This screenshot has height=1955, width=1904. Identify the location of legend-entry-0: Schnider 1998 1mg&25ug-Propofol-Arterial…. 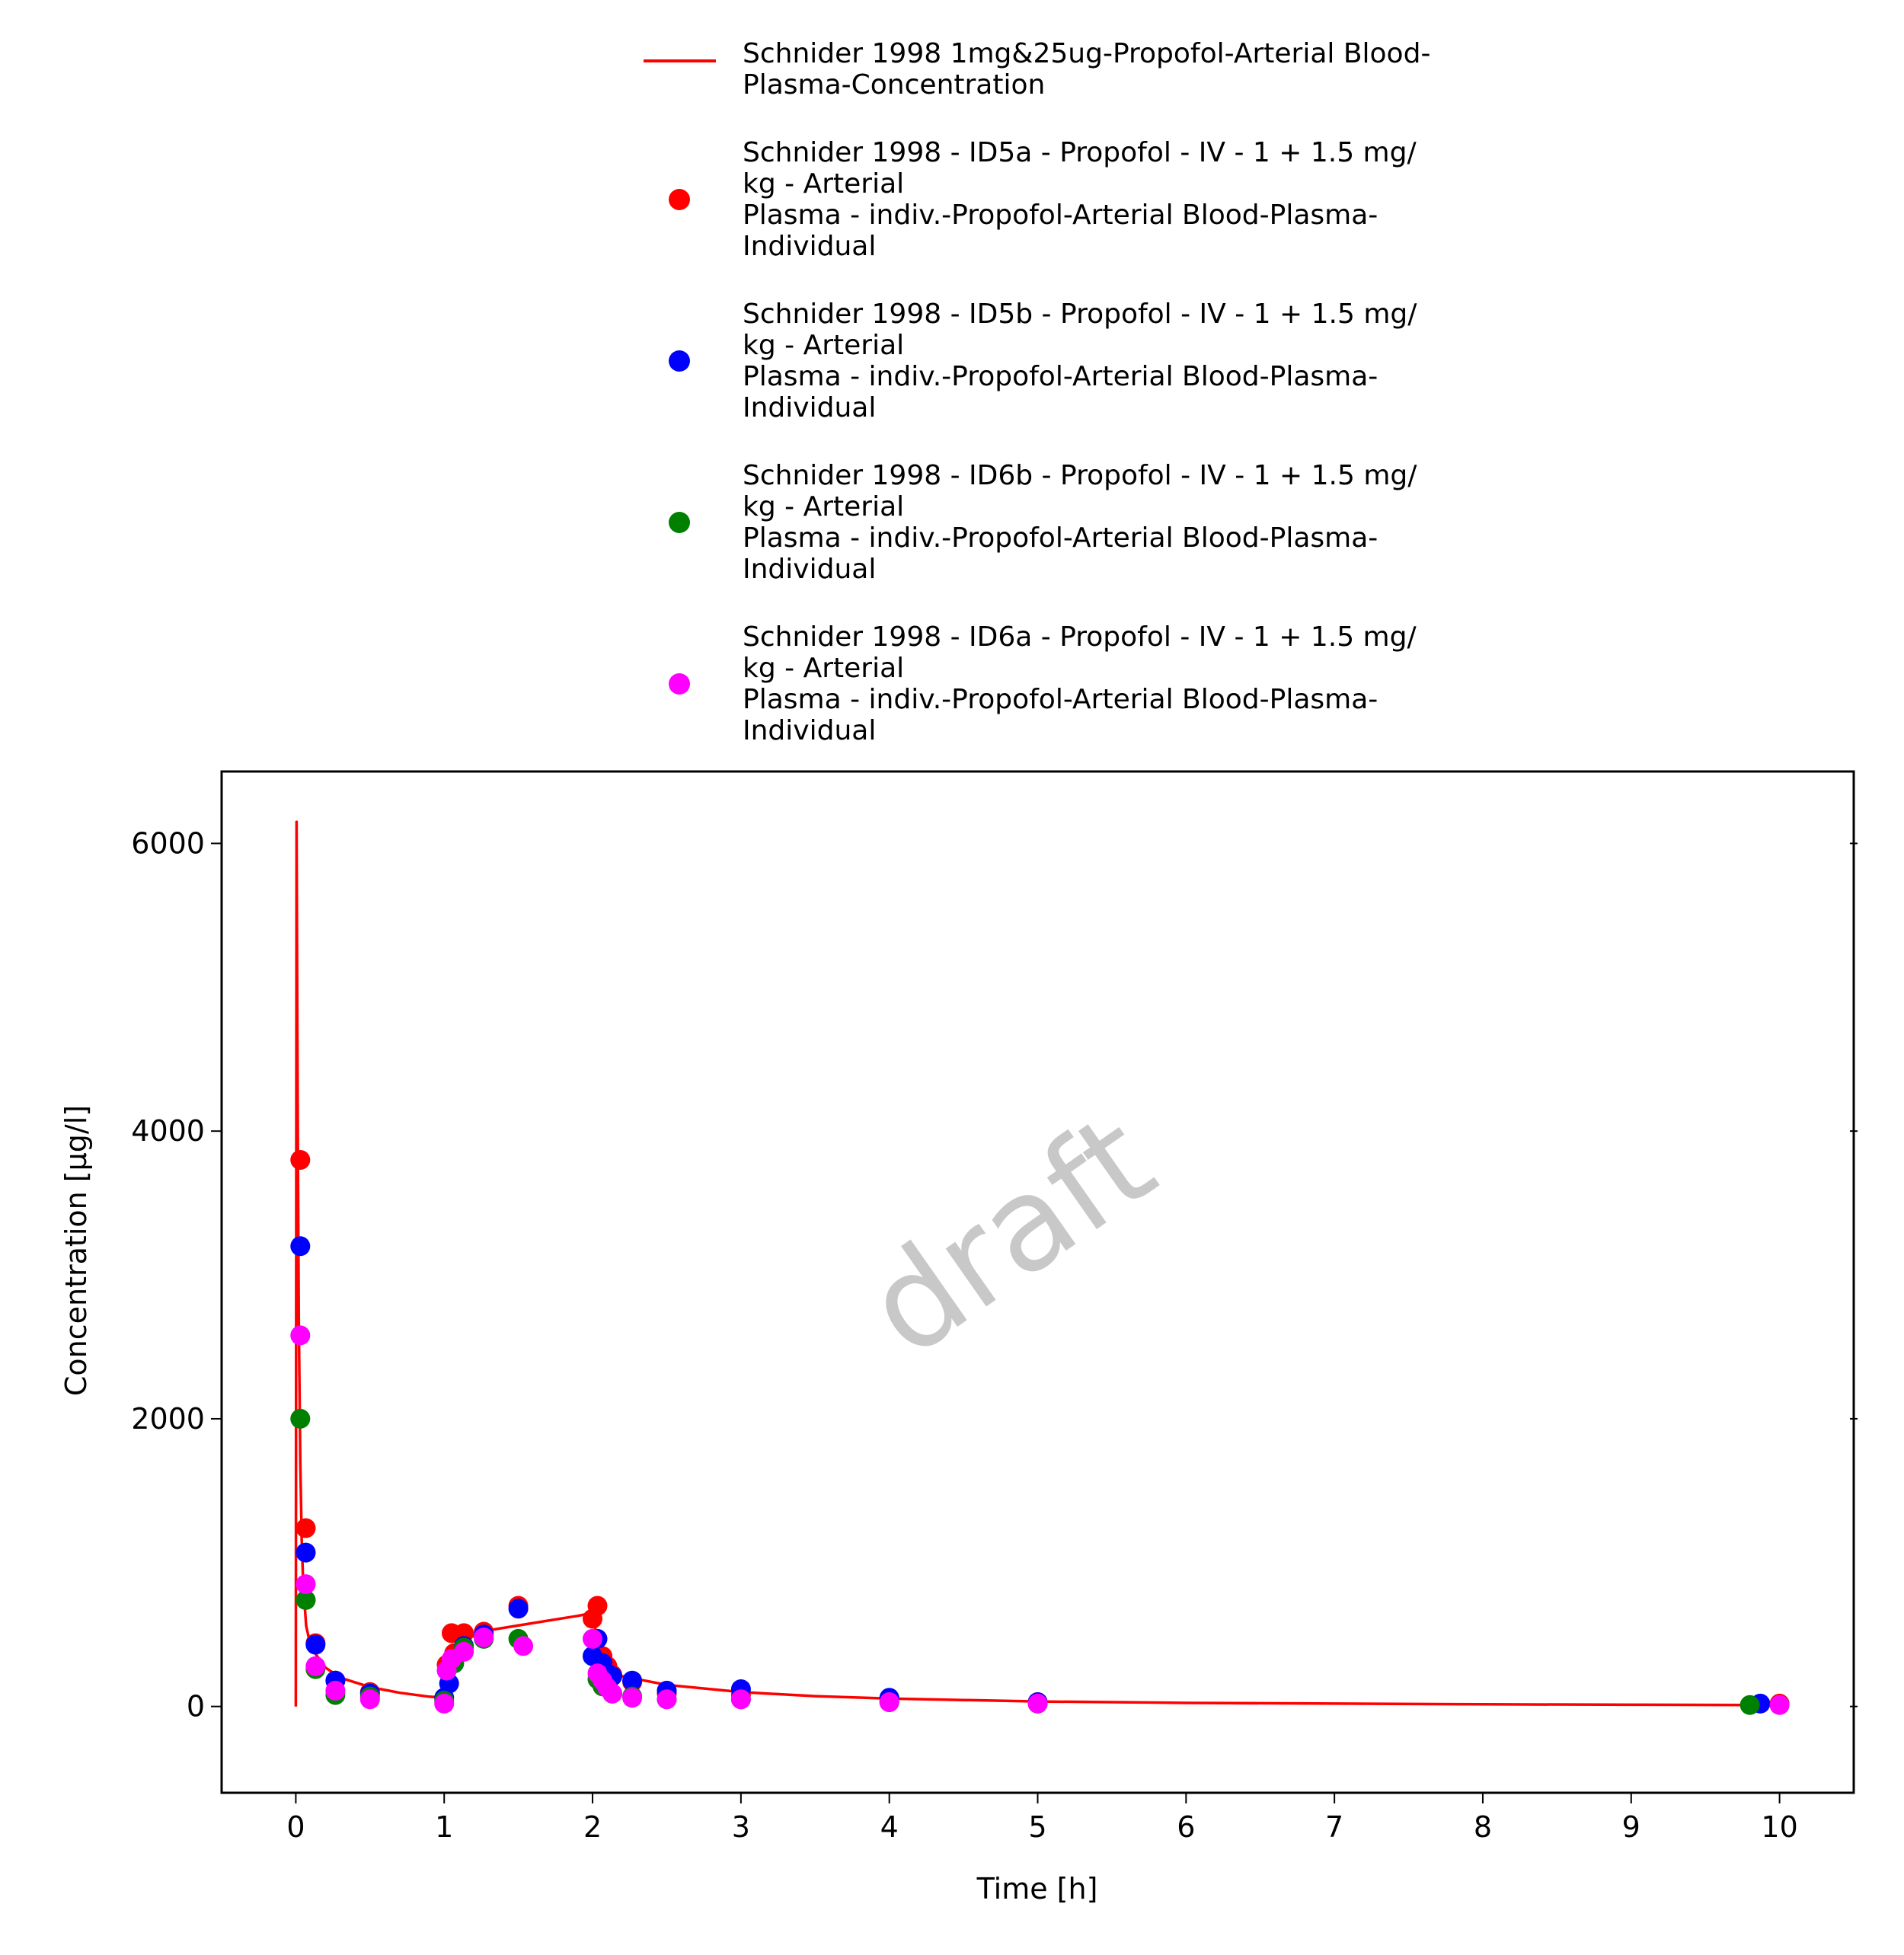
(1135, 69).